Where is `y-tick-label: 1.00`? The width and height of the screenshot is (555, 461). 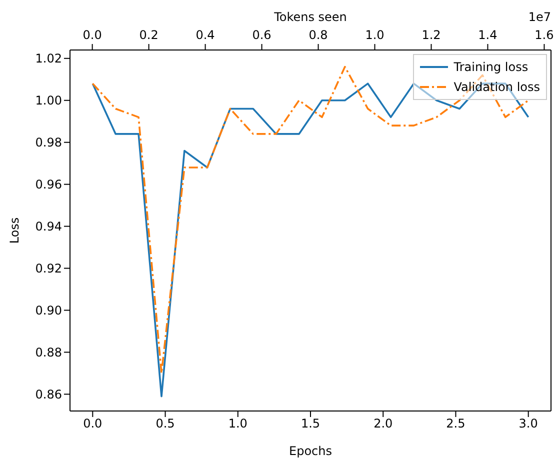
y-tick-label: 1.00 is located at coordinates (48, 101).